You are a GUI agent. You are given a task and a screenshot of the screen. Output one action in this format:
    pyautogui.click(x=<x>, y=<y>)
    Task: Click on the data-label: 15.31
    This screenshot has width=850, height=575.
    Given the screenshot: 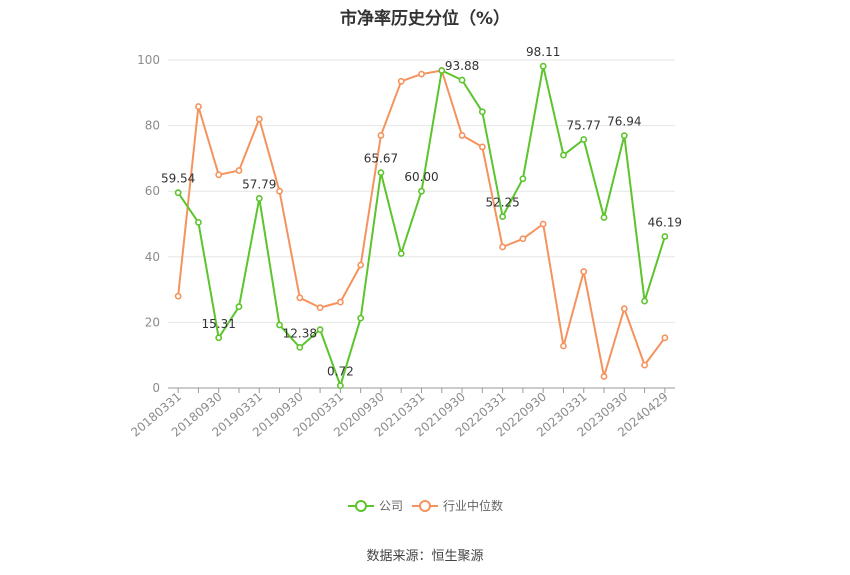 What is the action you would take?
    pyautogui.click(x=219, y=324)
    